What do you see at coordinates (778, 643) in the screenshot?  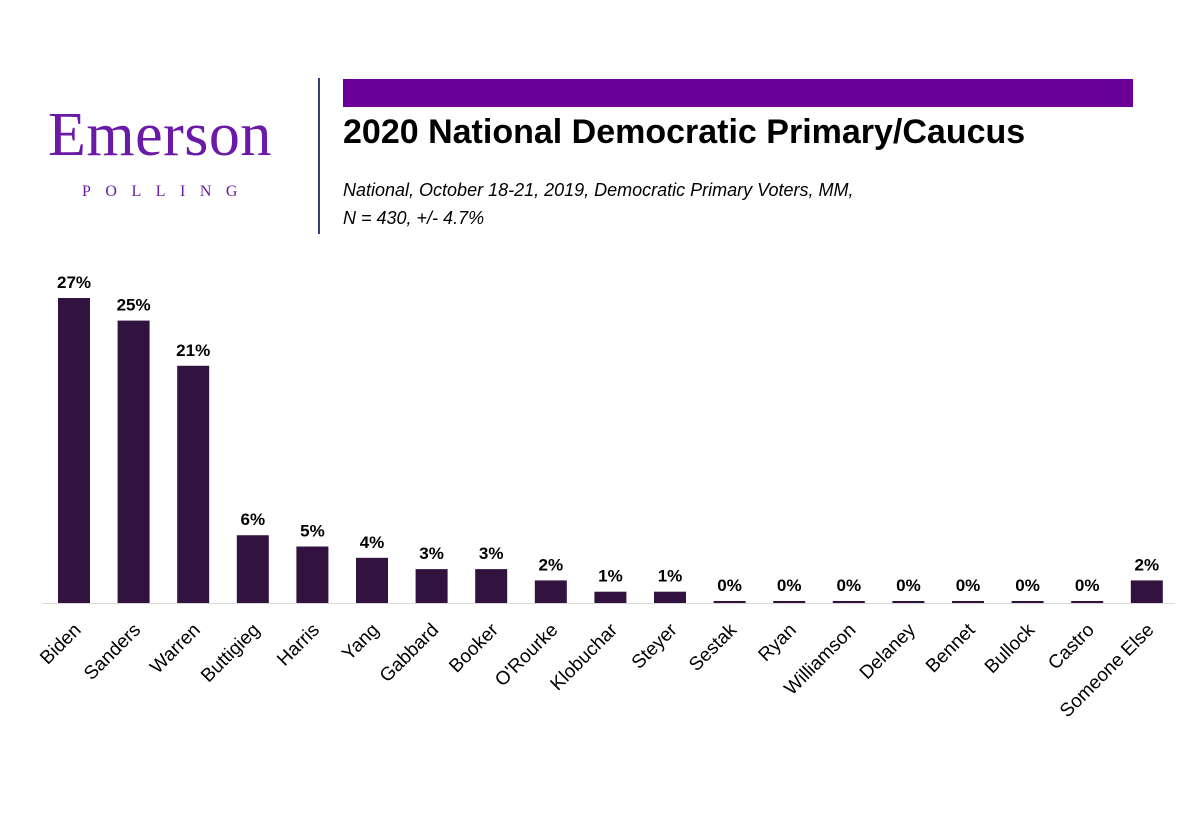 I see `x-tick-label-12: Ryan` at bounding box center [778, 643].